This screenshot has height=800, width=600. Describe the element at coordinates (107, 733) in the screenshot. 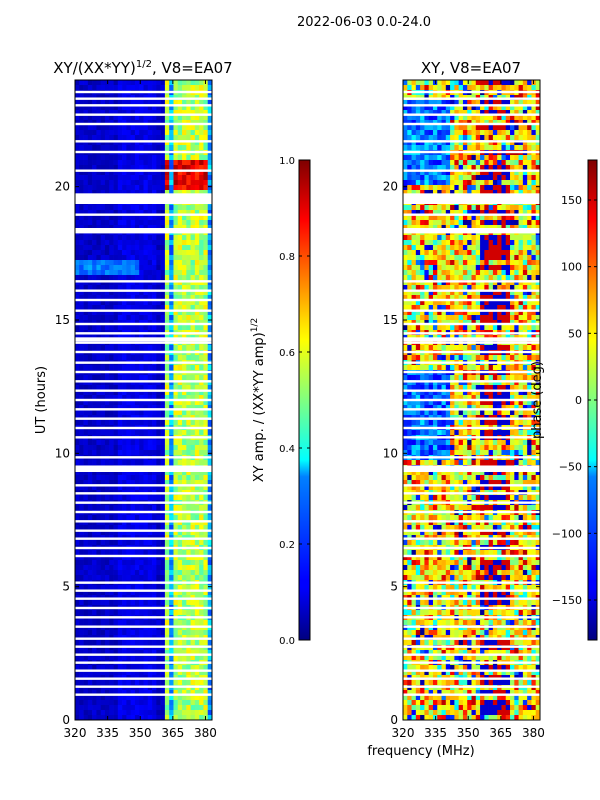

I see `left-xtick-label-335: 335` at that location.